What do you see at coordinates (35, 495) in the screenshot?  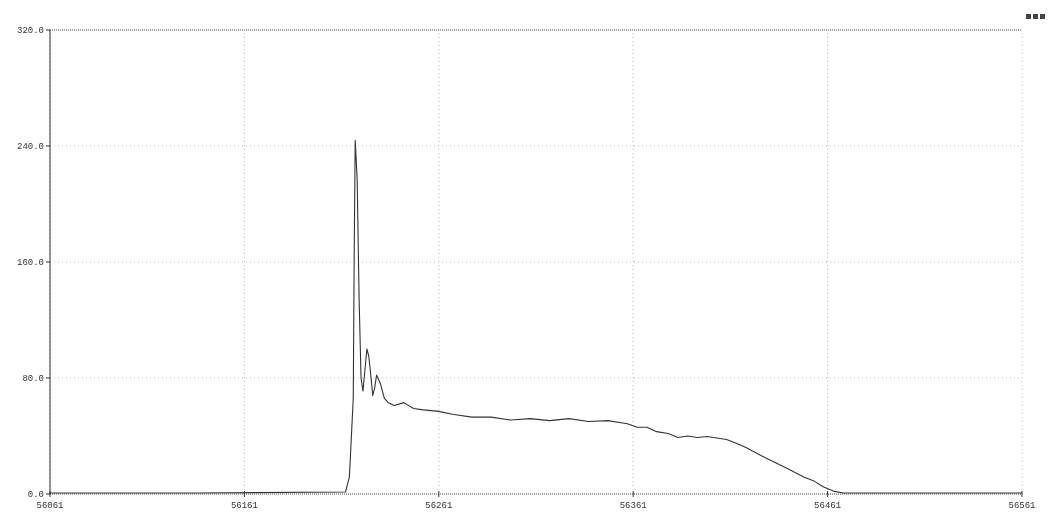 I see `y-tick-label: 0.0` at bounding box center [35, 495].